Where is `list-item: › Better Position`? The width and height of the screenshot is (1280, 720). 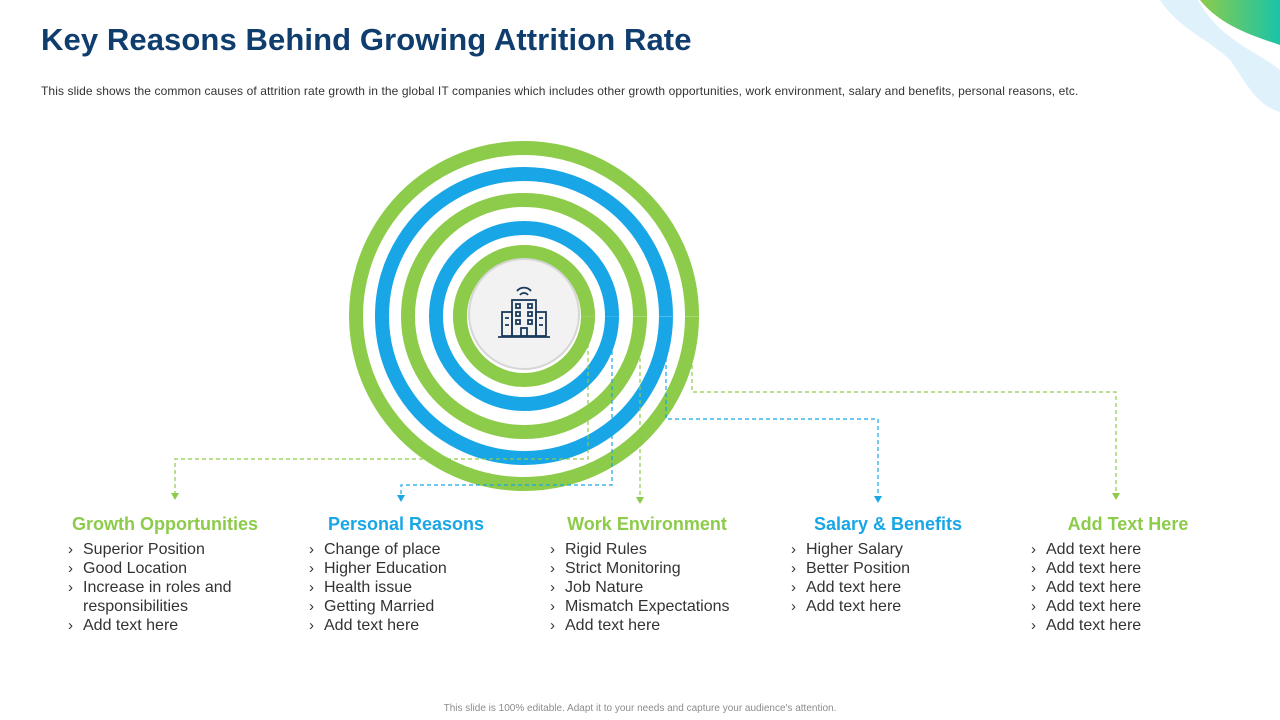 list-item: › Better Position is located at coordinates (851, 568).